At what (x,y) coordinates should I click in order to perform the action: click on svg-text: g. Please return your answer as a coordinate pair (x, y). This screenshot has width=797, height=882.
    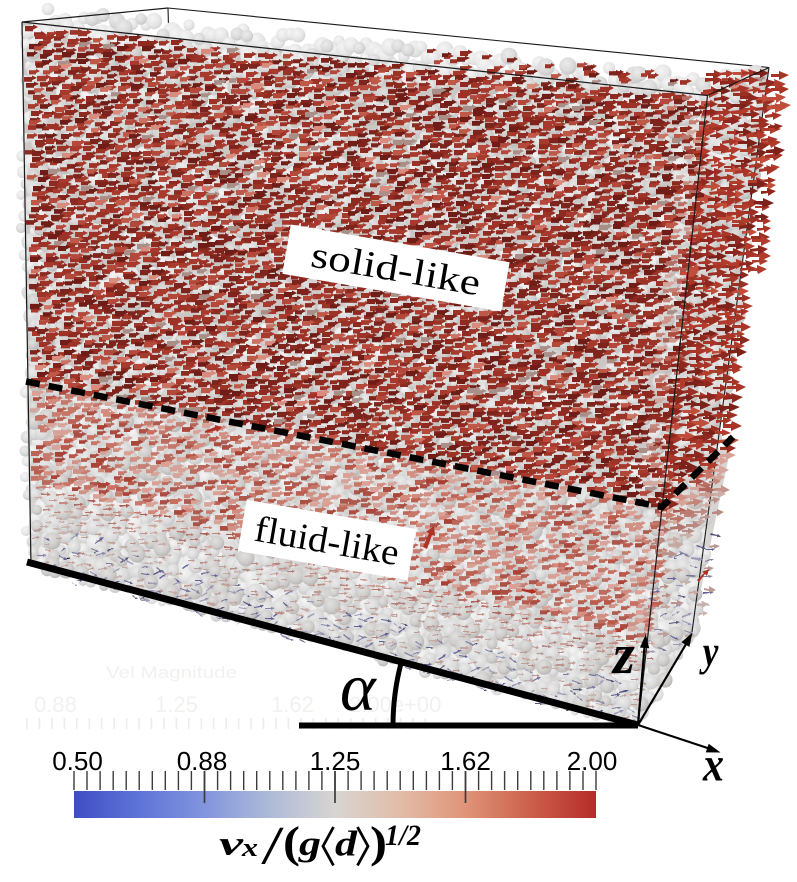
    Looking at the image, I should click on (309, 843).